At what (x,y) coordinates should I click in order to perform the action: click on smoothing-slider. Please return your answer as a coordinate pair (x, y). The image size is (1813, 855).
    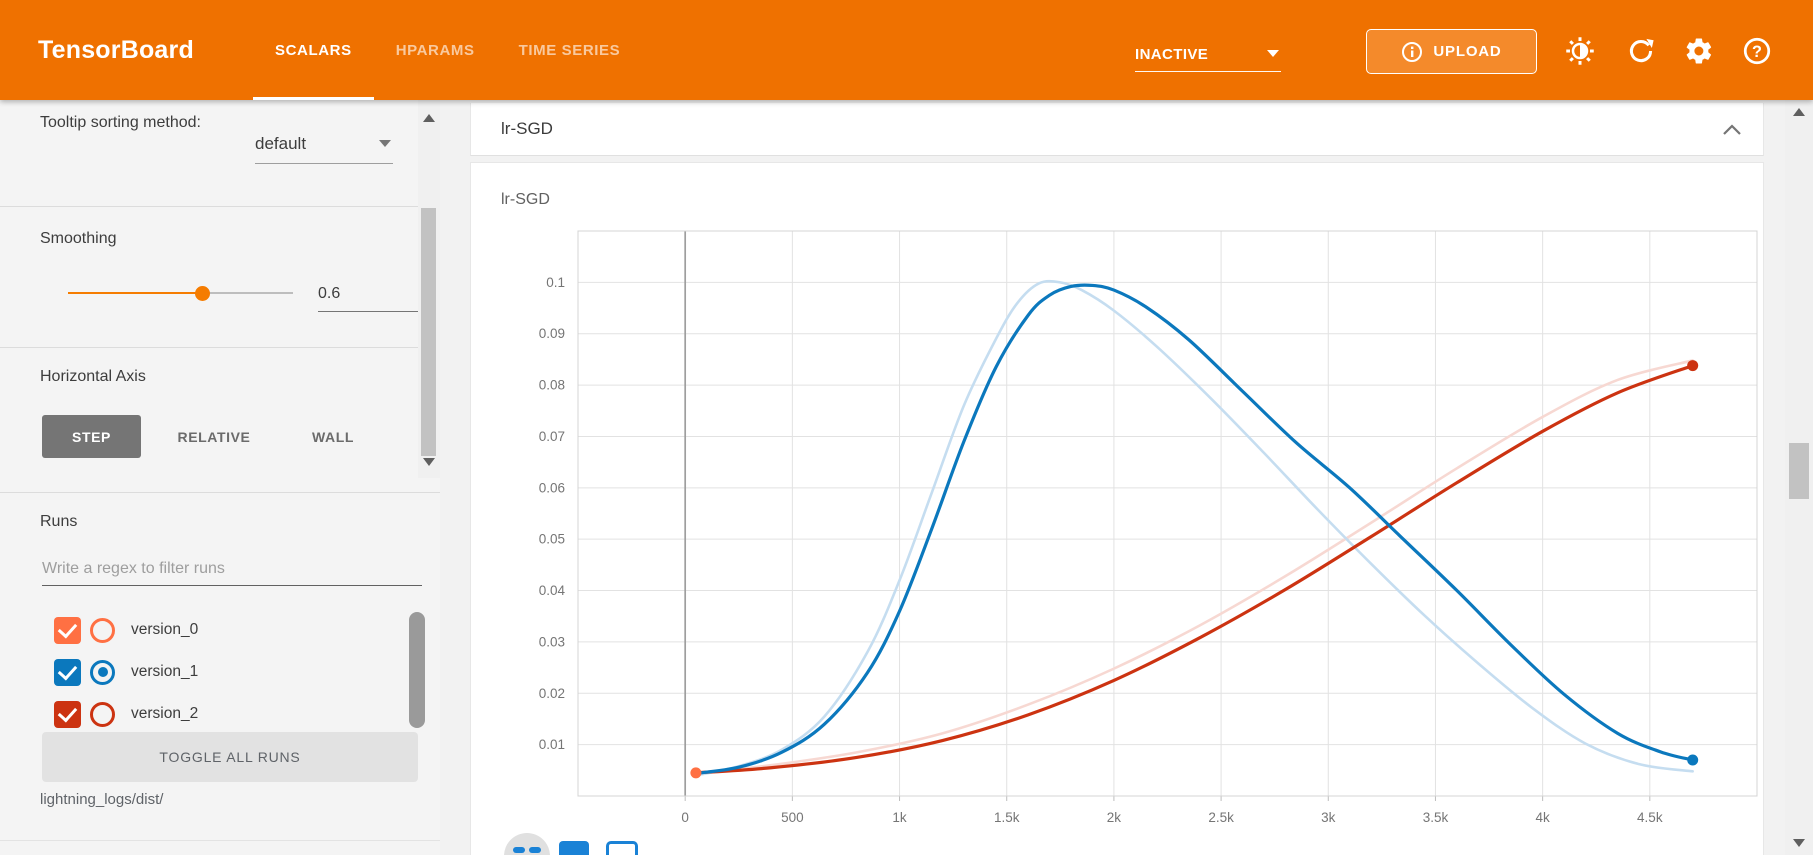
    Looking at the image, I should click on (180, 293).